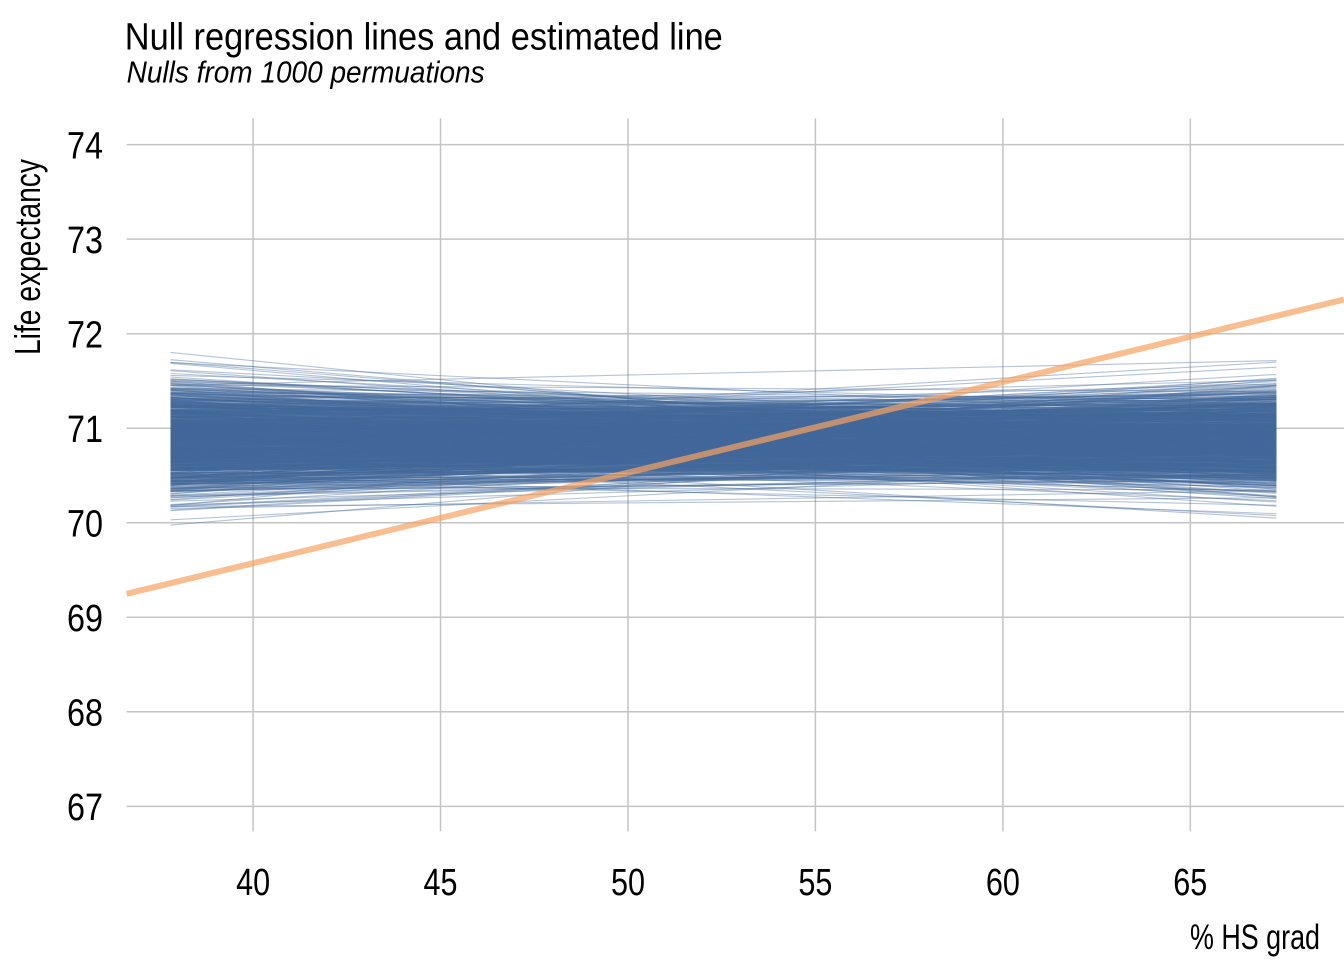  I want to click on svg-text: 70, so click(85, 525).